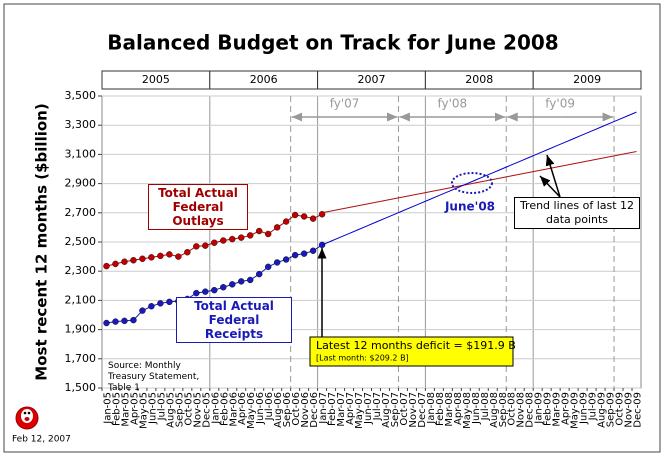 The image size is (666, 460). I want to click on x-tick-label: Jan-05, so click(107, 408).